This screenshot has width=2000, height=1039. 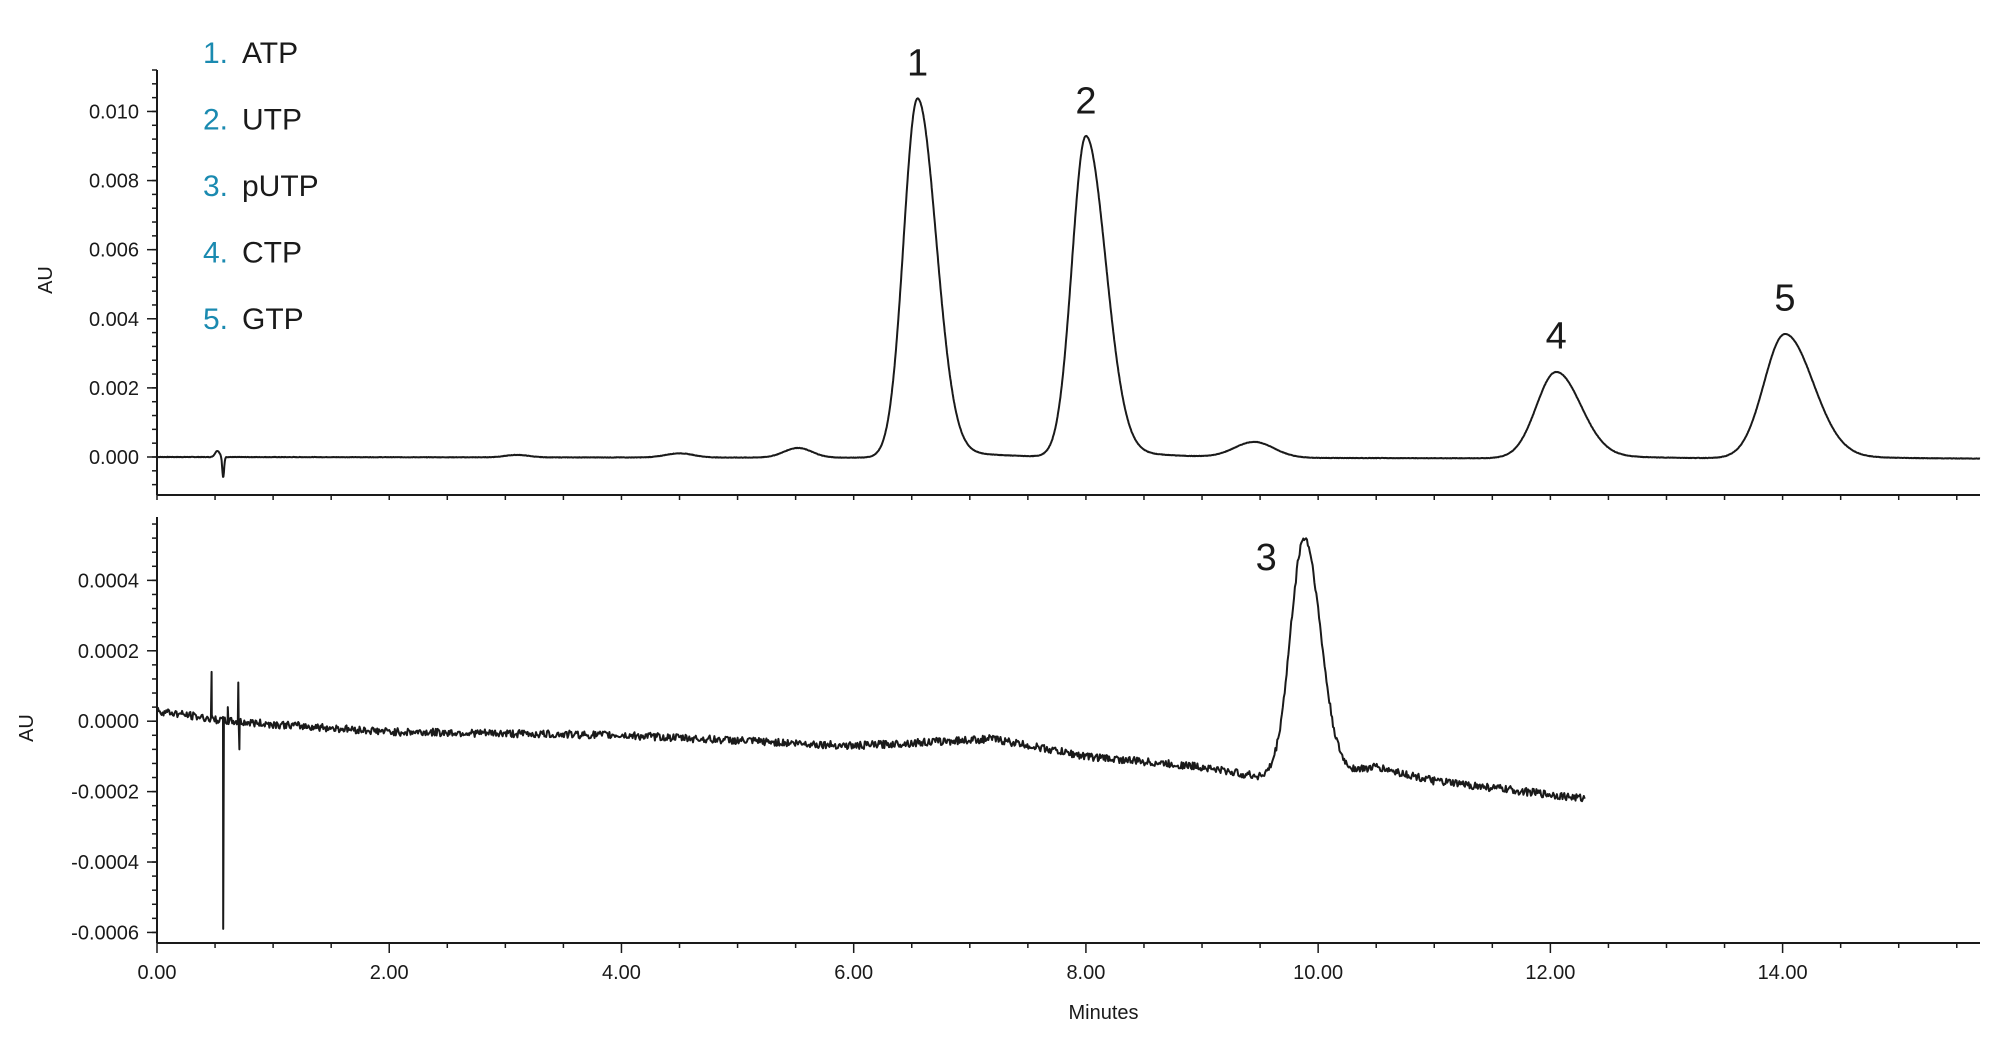 What do you see at coordinates (1266, 558) in the screenshot?
I see `peak-label: 3` at bounding box center [1266, 558].